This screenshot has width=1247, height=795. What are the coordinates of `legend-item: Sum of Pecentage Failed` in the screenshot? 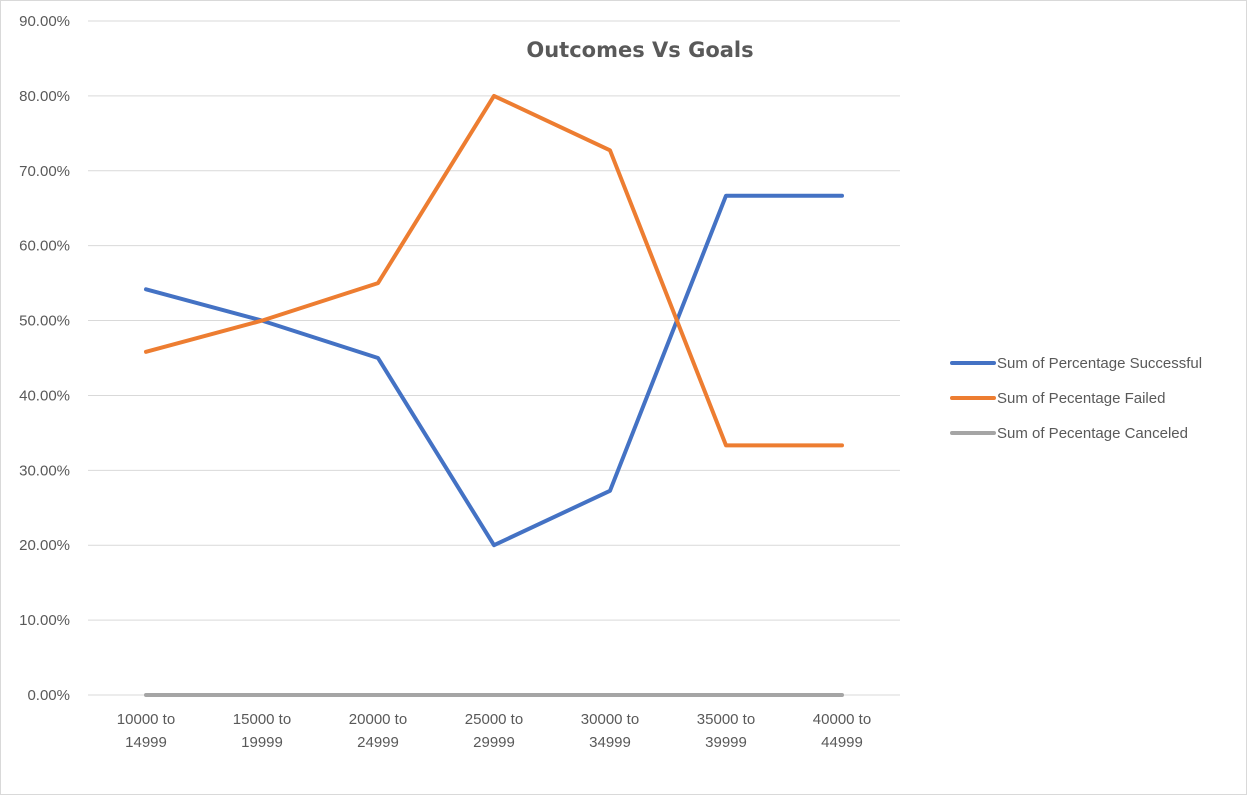 It's located at (1057, 398).